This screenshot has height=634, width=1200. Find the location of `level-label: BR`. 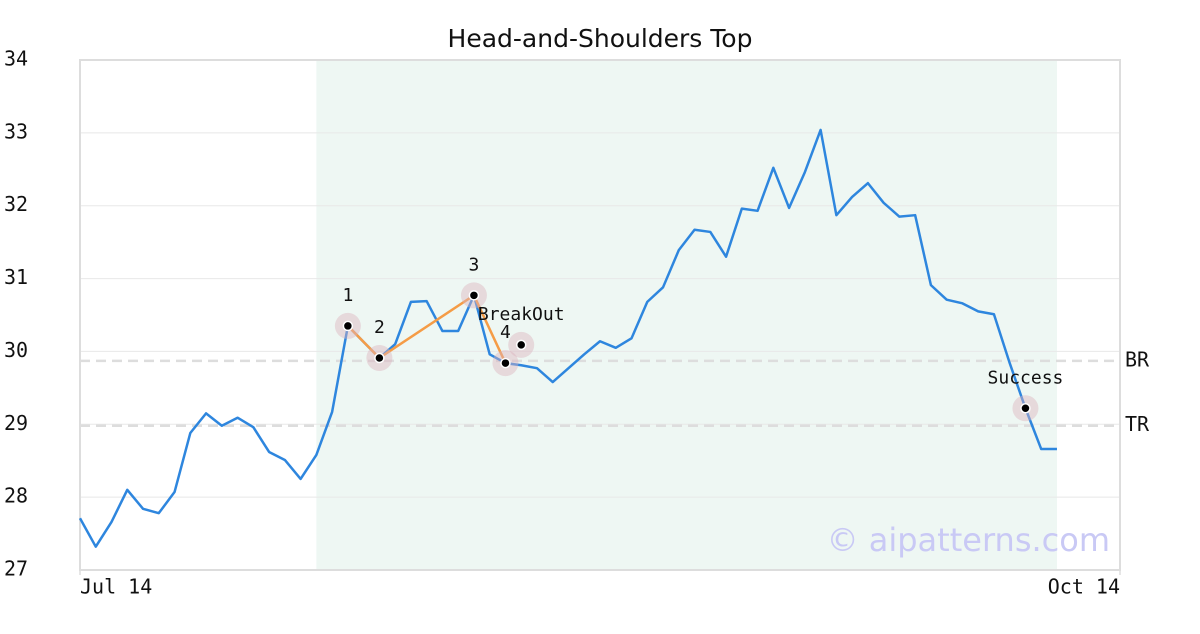

level-label: BR is located at coordinates (1137, 359).